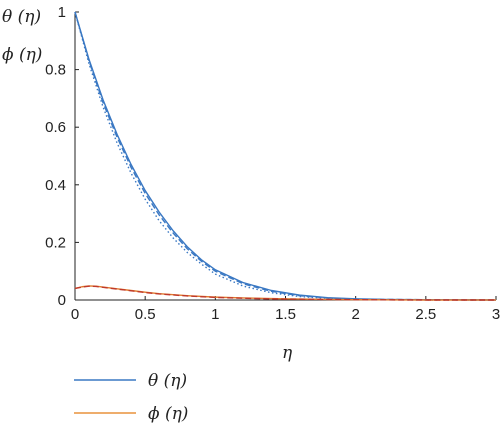 The height and width of the screenshot is (423, 500). What do you see at coordinates (425, 314) in the screenshot?
I see `x-tick-label: 2.5` at bounding box center [425, 314].